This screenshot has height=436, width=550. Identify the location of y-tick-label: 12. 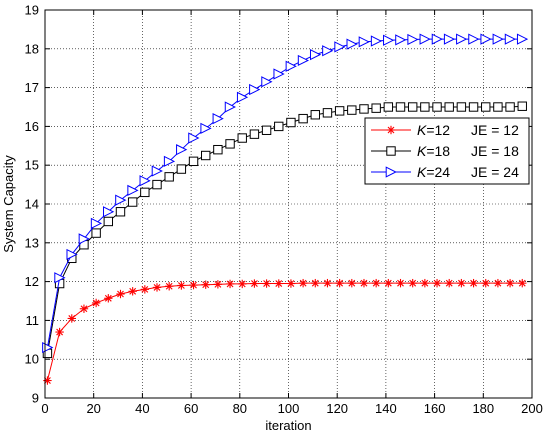
(32, 281).